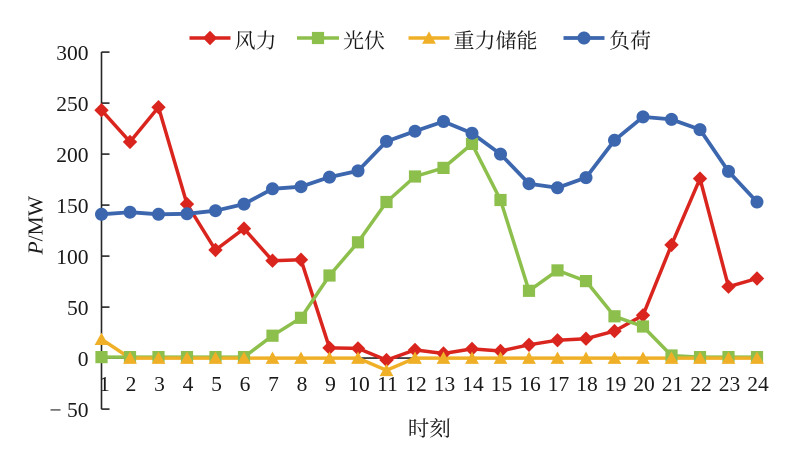 This screenshot has width=800, height=457. Describe the element at coordinates (616, 384) in the screenshot. I see `svg-text: 19` at that location.